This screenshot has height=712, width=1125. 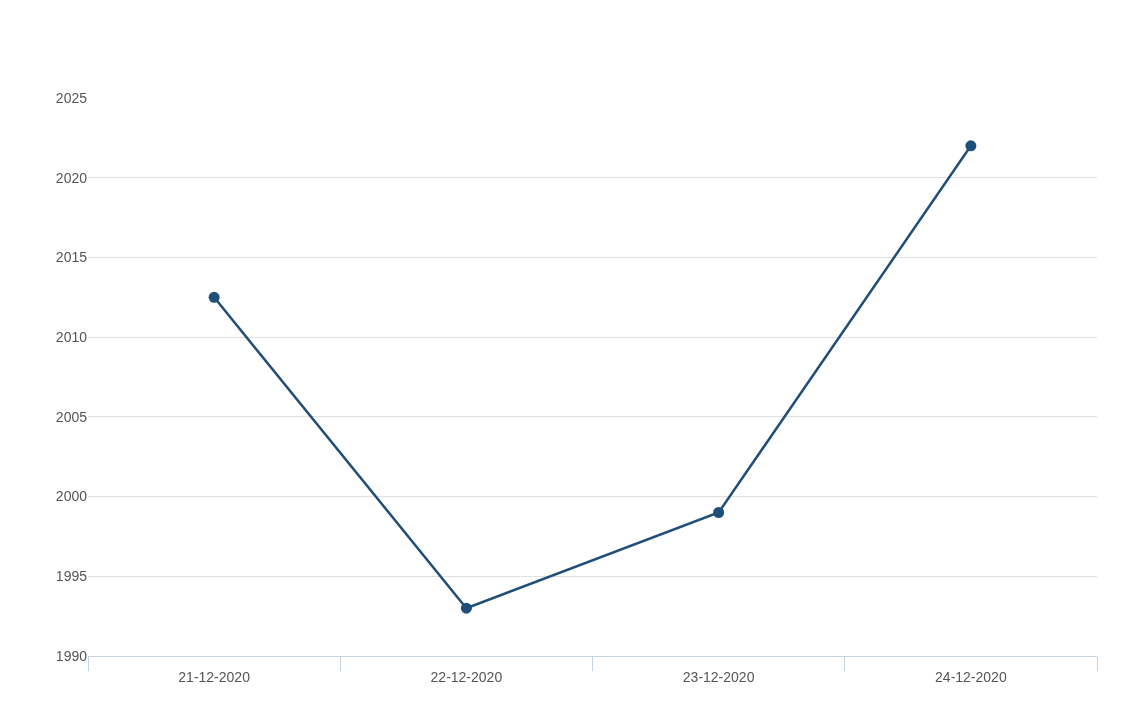 I want to click on y-tick-label: 2000, so click(x=71, y=496).